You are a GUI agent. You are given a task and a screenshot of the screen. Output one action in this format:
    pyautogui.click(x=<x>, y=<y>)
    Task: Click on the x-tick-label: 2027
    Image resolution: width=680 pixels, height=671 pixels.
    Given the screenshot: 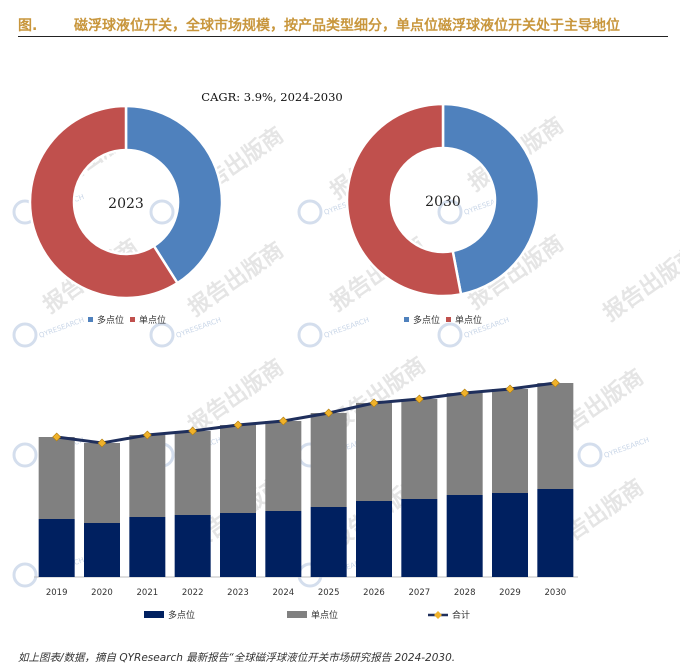 What is the action you would take?
    pyautogui.click(x=420, y=593)
    